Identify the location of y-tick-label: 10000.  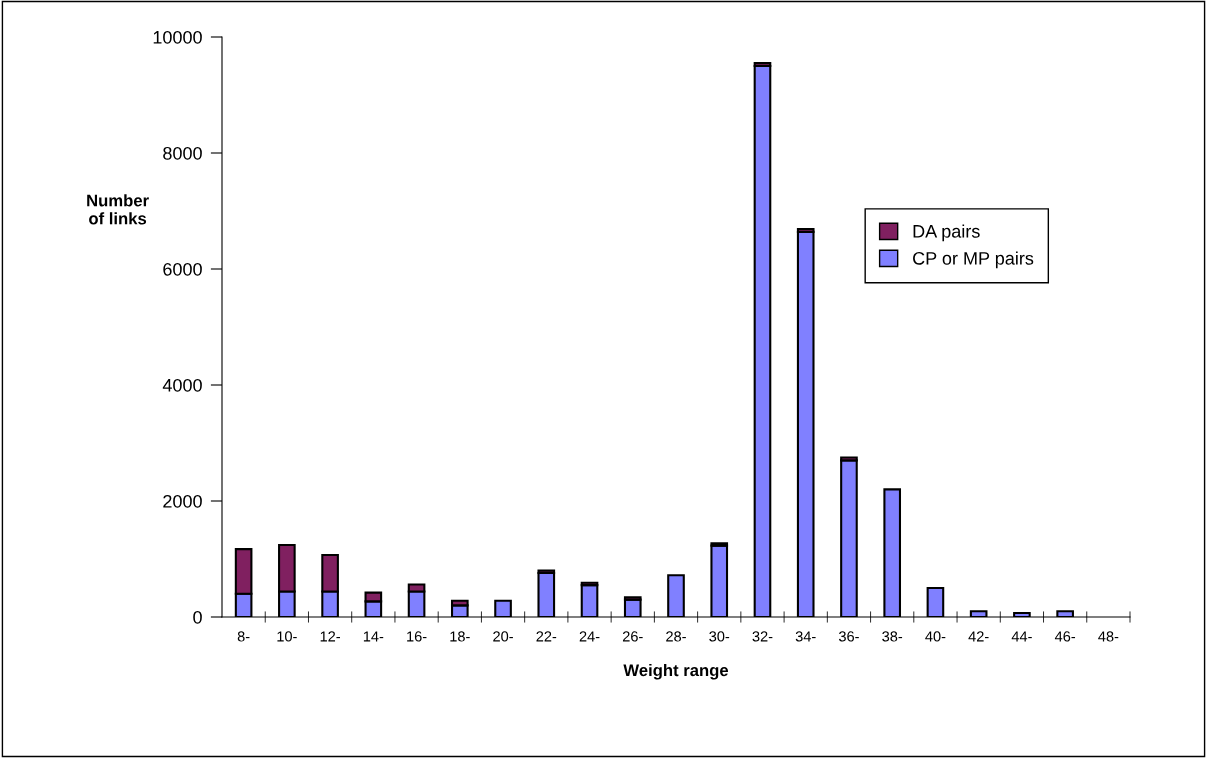
(177, 37).